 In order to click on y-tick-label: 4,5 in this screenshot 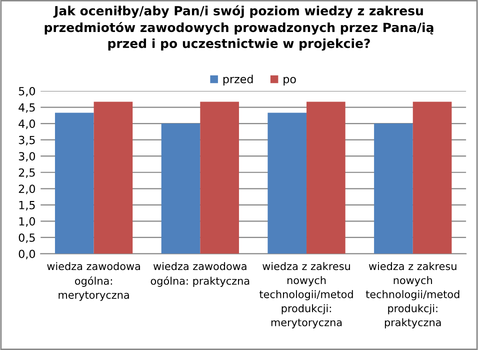, I will do `click(26, 108)`.